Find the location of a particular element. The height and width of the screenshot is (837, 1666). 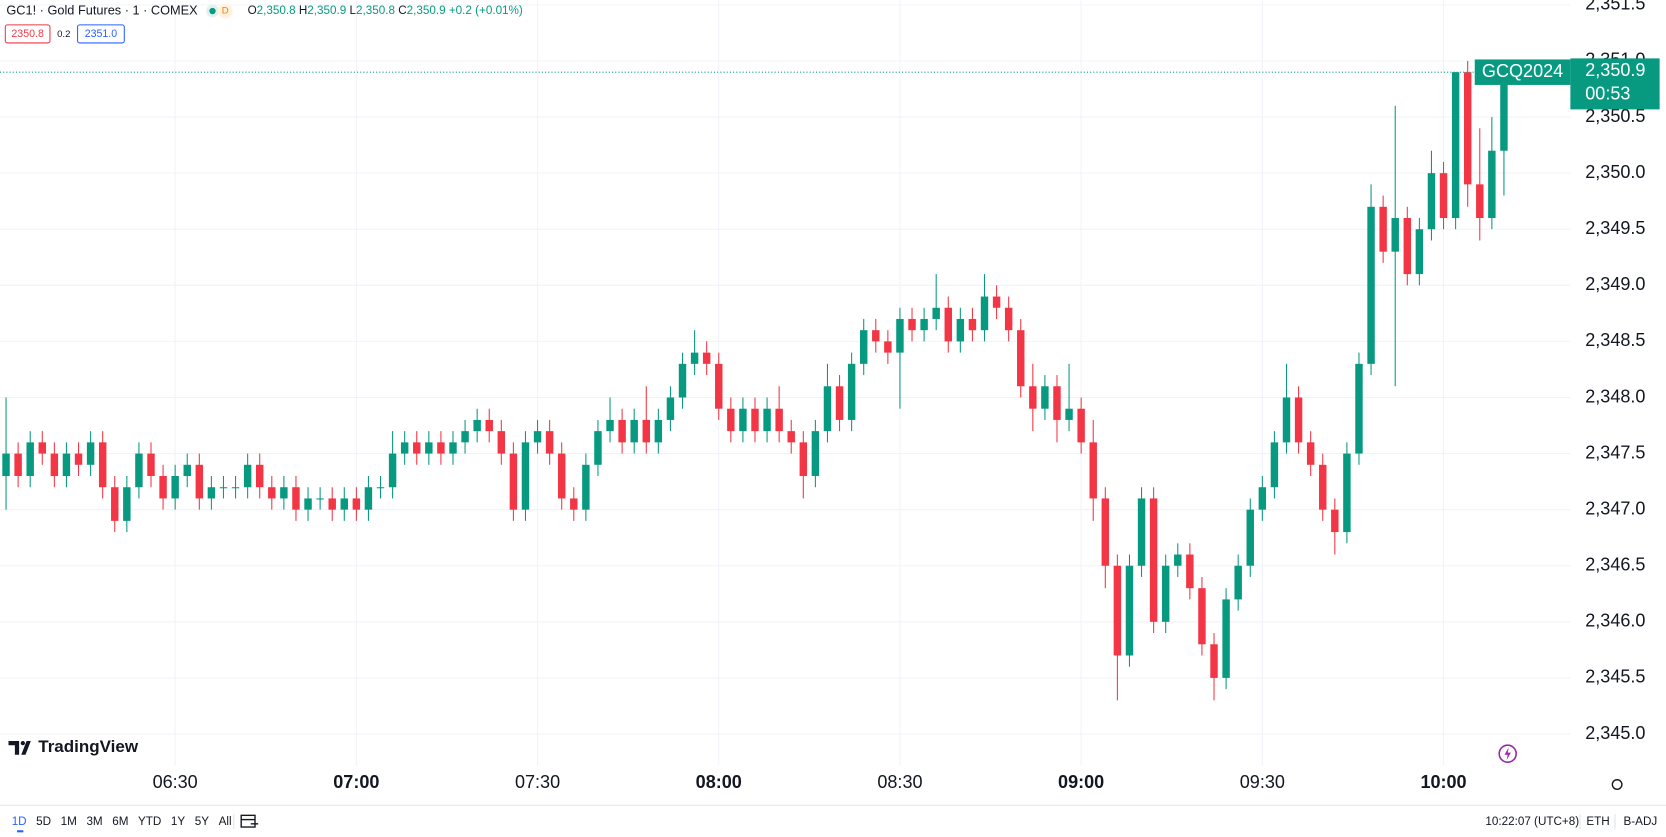

buy-box is located at coordinates (101, 34).